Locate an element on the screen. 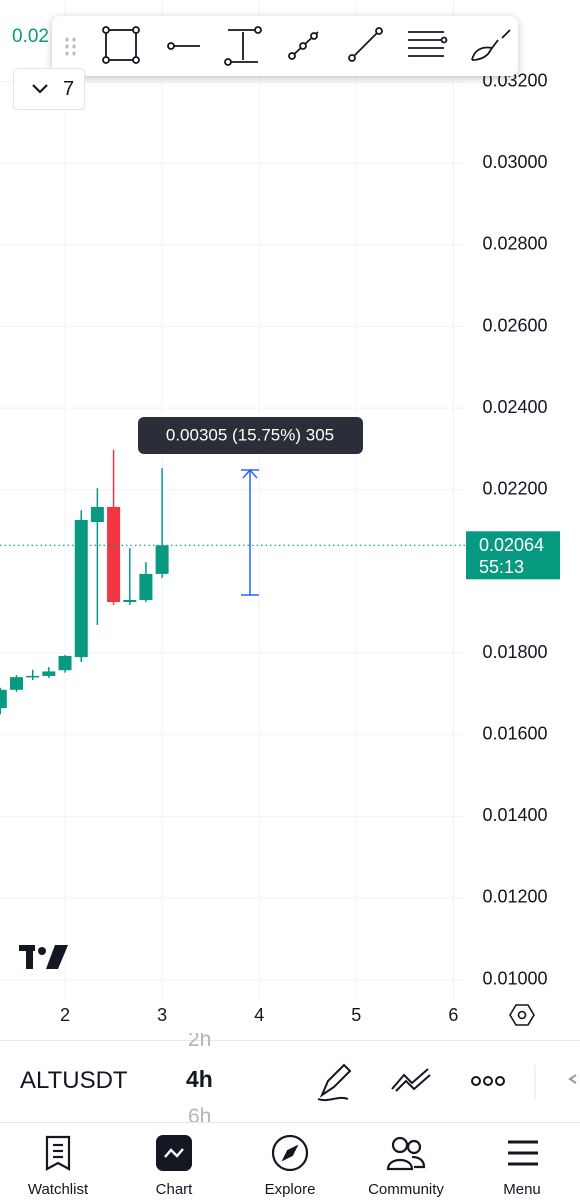 This screenshot has height=1201, width=580. nav-community: Community is located at coordinates (406, 1162).